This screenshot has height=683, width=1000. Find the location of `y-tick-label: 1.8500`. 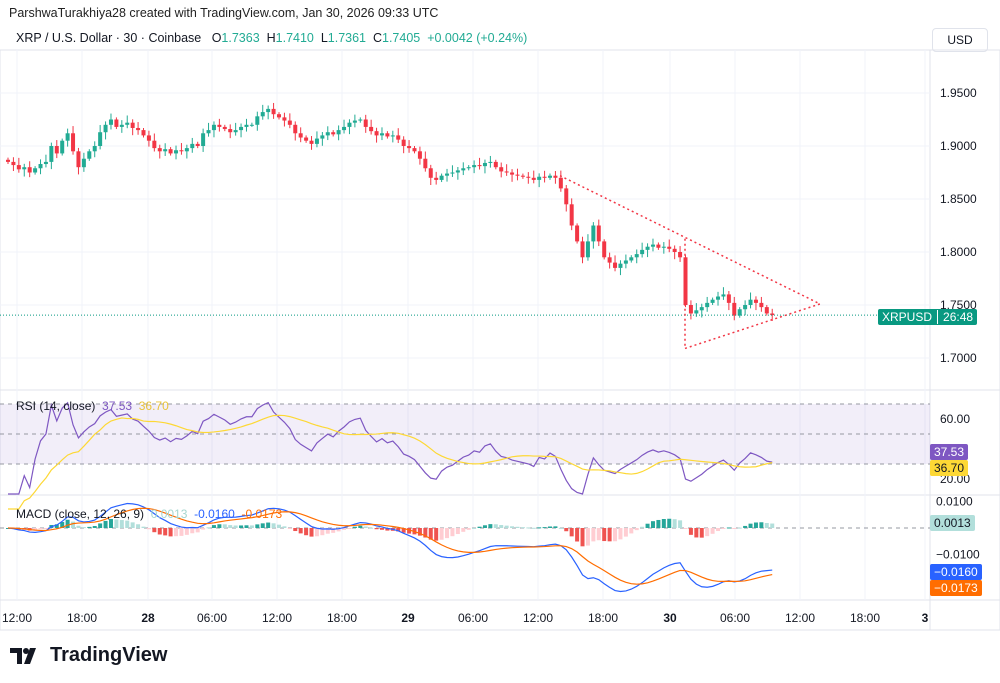

y-tick-label: 1.8500 is located at coordinates (958, 199).